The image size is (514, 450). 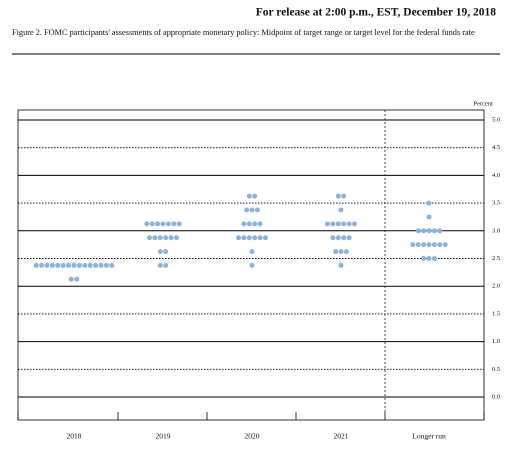 I want to click on x-tick-label: 2019, so click(x=163, y=436).